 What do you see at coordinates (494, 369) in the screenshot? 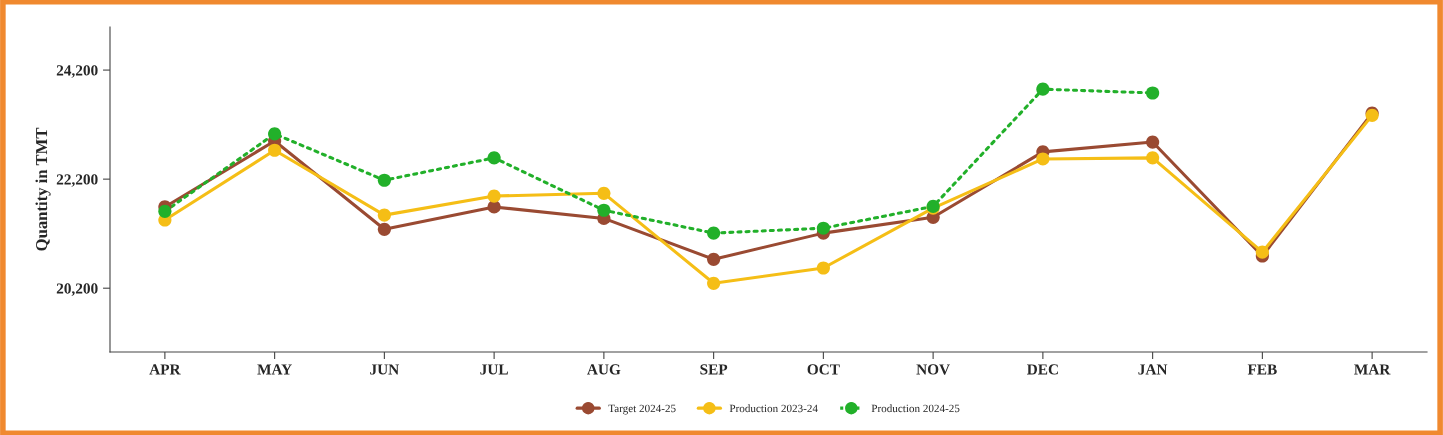
I see `x-tick-label: JUL` at bounding box center [494, 369].